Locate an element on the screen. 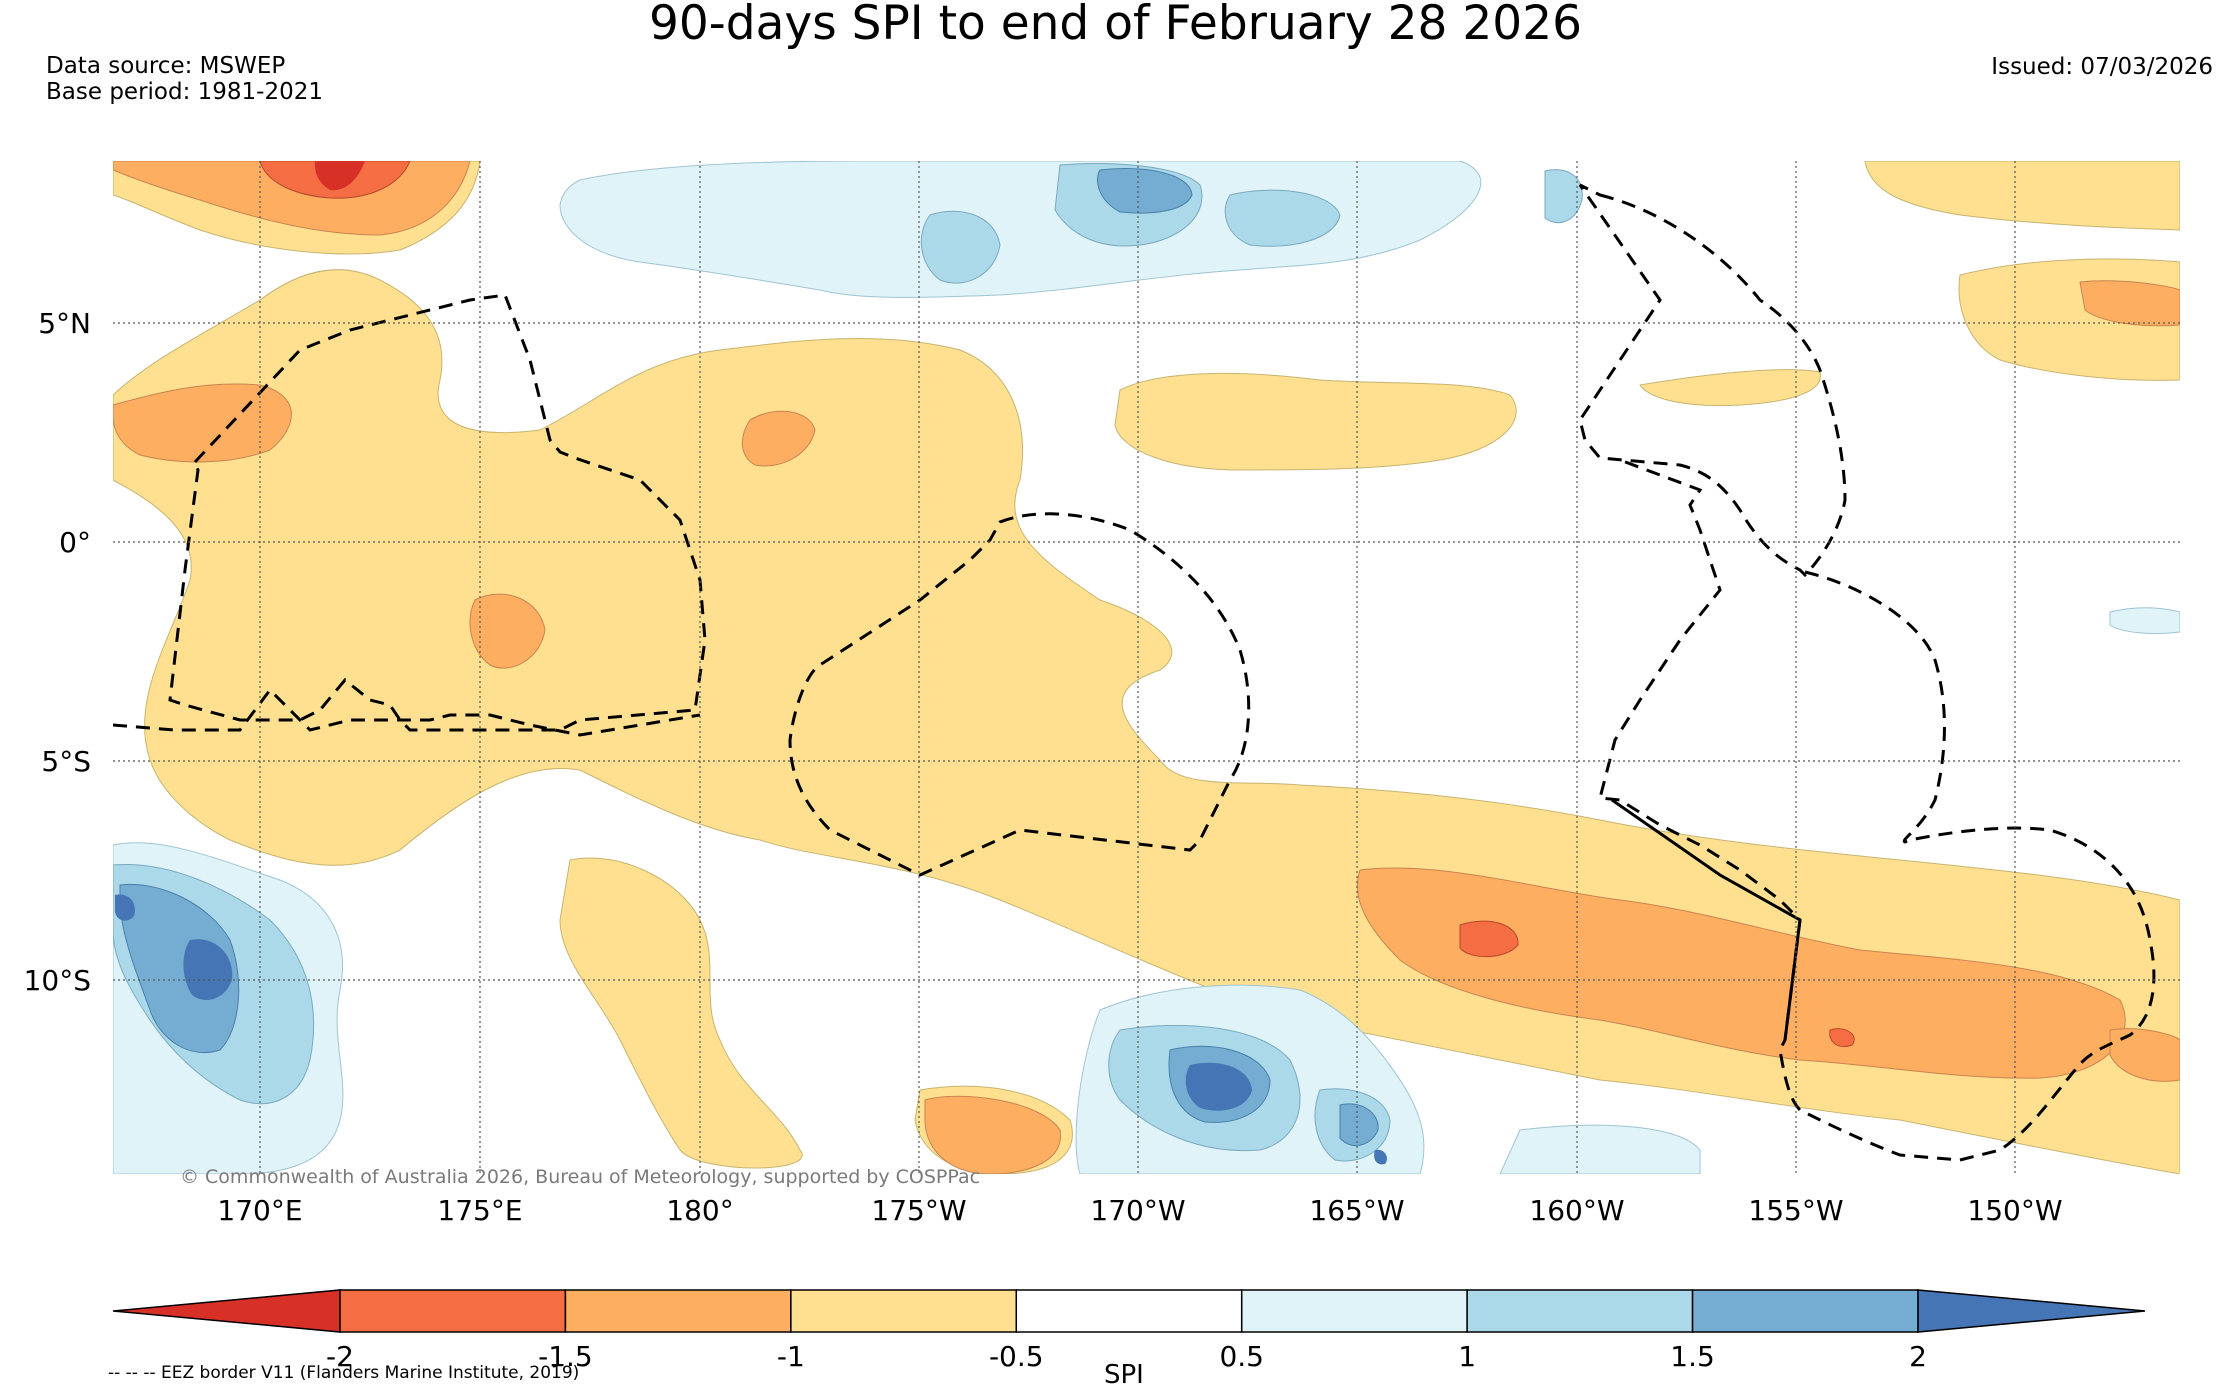 Image resolution: width=2231 pixels, height=1390 pixels. lon-label: 175°W is located at coordinates (918, 1210).